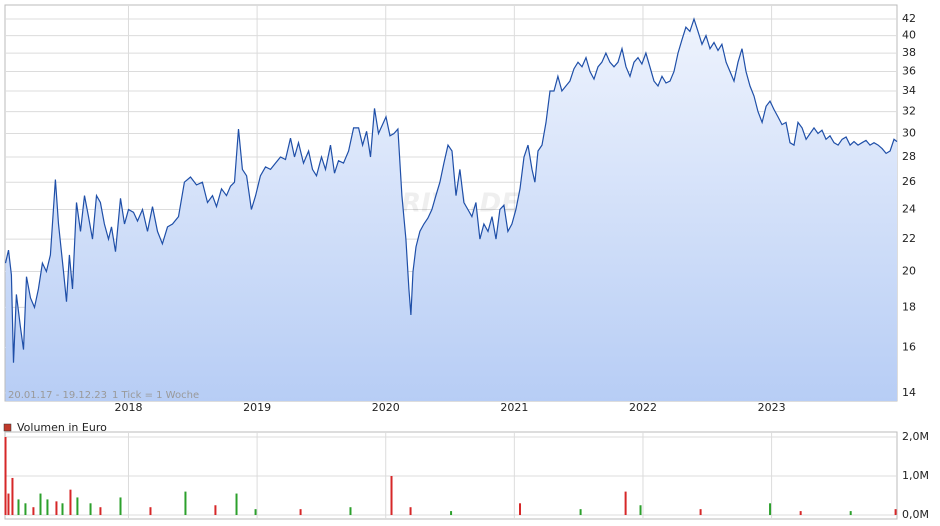  Describe the element at coordinates (7, 427) in the screenshot. I see `legend-swatch` at that location.